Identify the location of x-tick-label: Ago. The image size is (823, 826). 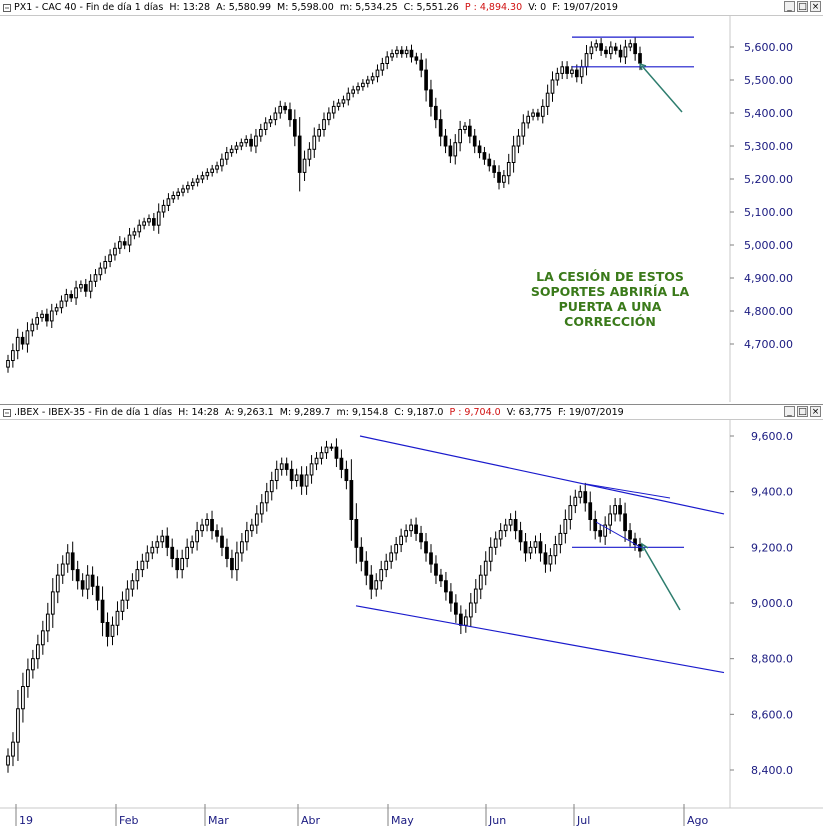
(698, 820).